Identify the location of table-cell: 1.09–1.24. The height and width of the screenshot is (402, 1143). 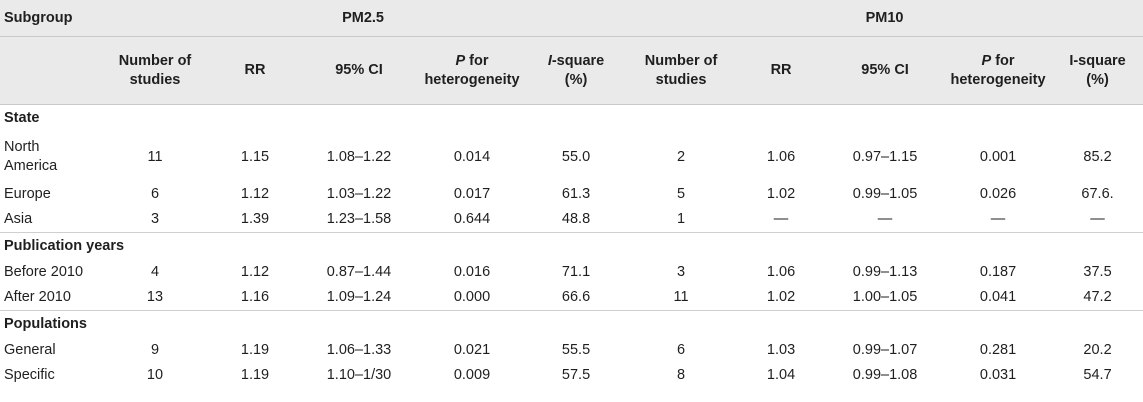
(359, 298).